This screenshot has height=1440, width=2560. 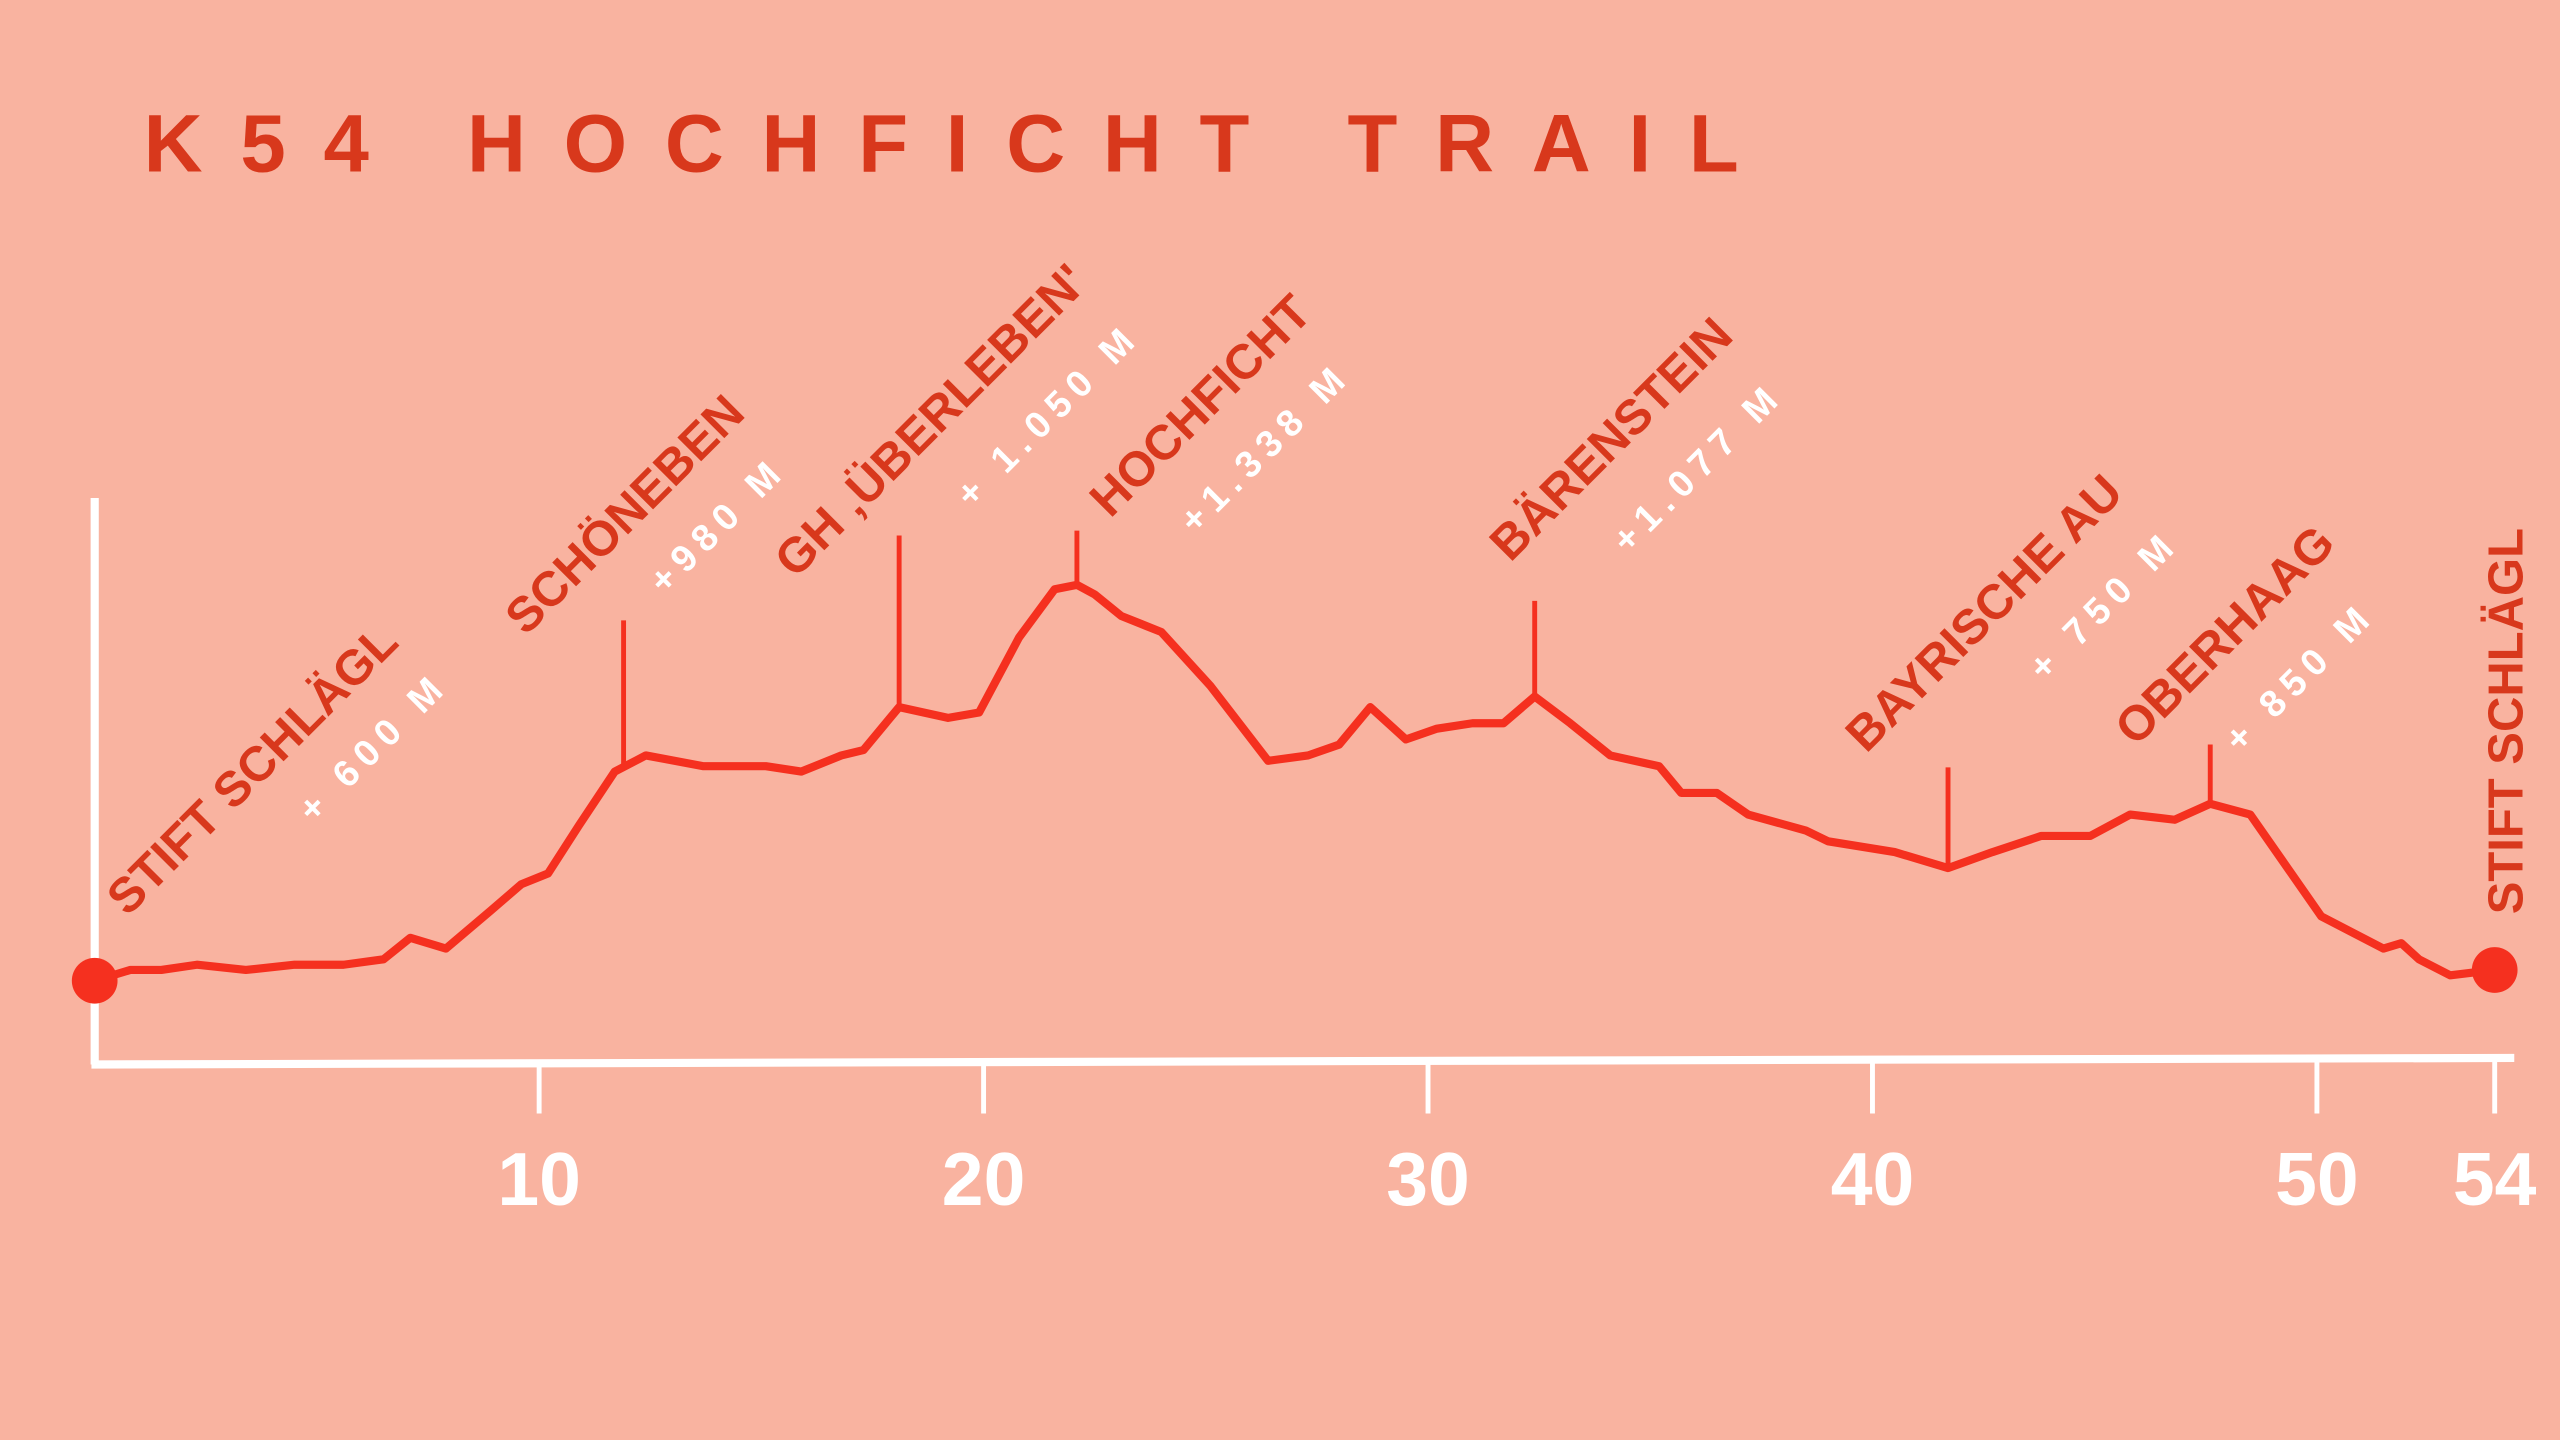 I want to click on x-tick-label: 20, so click(x=984, y=1179).